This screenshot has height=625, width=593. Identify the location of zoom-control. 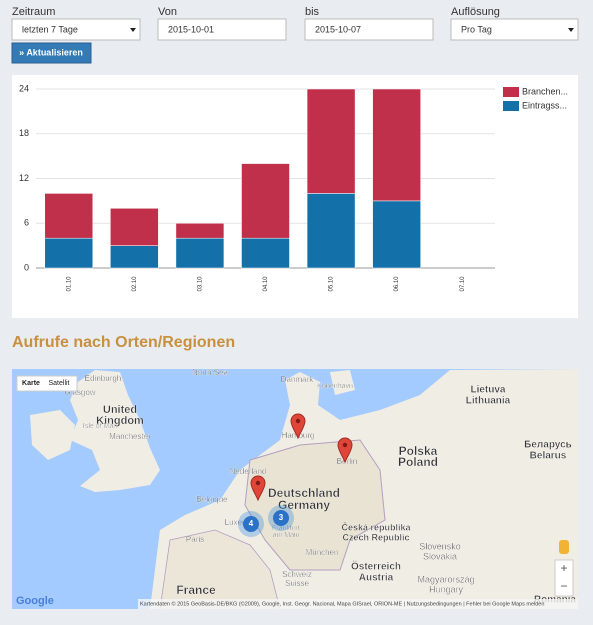
(564, 578).